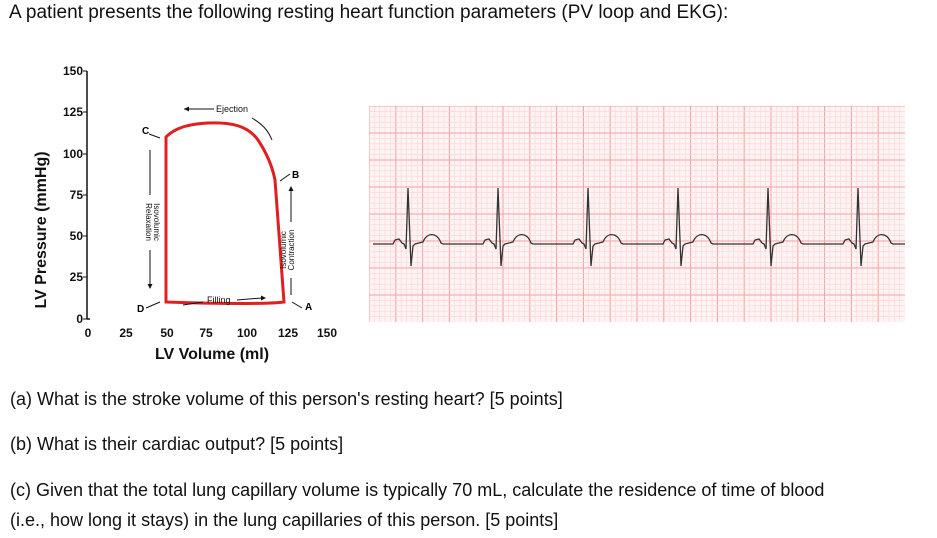 This screenshot has width=937, height=538. What do you see at coordinates (639, 227) in the screenshot?
I see `ekg-trace` at bounding box center [639, 227].